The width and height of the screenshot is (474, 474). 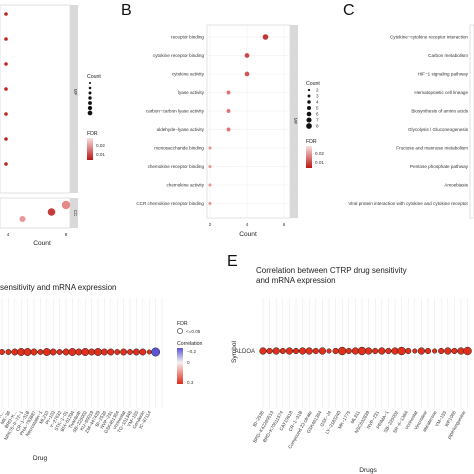 What do you see at coordinates (180, 331) in the screenshot?
I see `panel-d-fdr-legend-key` at bounding box center [180, 331].